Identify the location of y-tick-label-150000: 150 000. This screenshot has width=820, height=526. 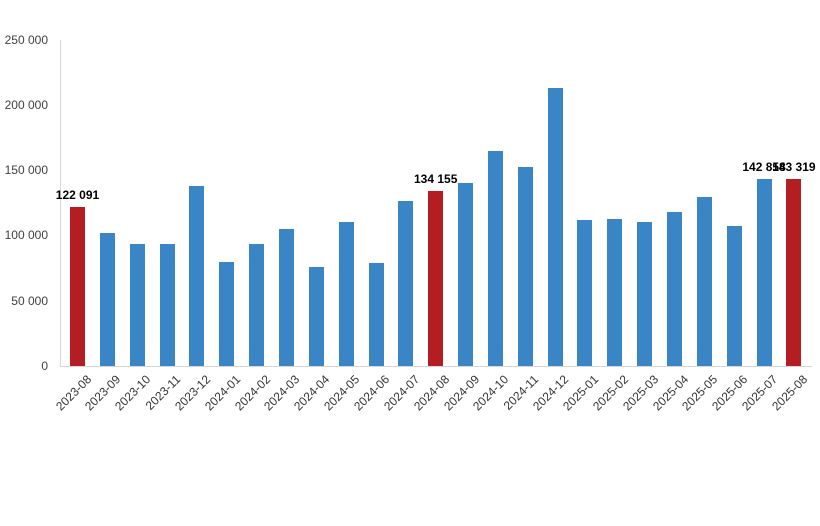
(26, 170).